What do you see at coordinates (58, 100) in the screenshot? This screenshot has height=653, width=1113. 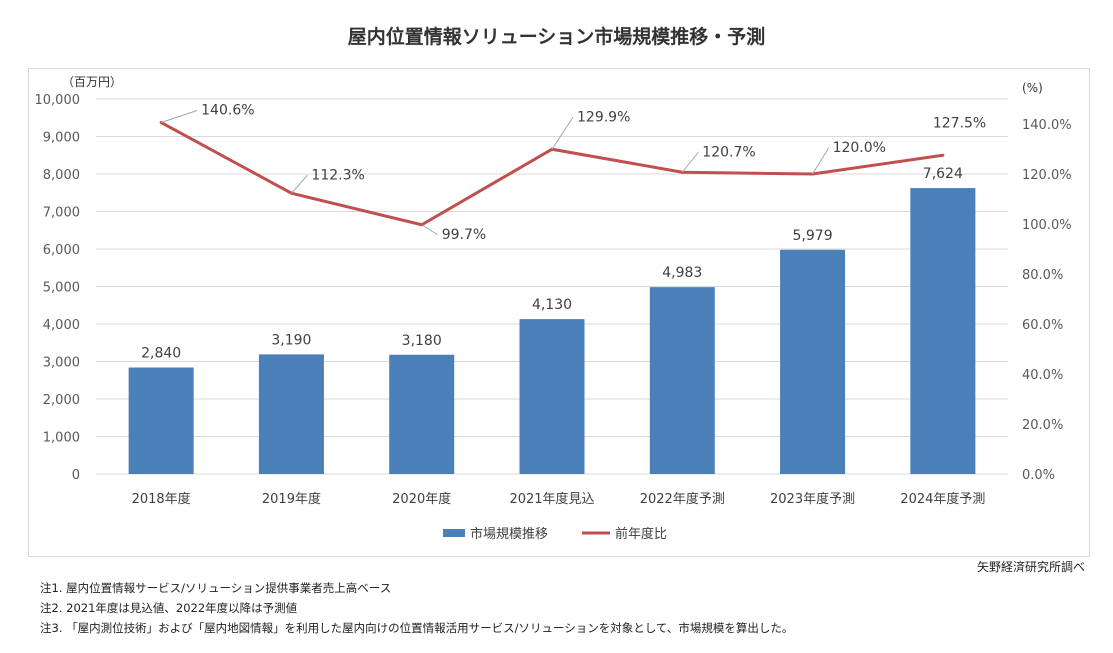 I see `y-left-tick: 10,000` at bounding box center [58, 100].